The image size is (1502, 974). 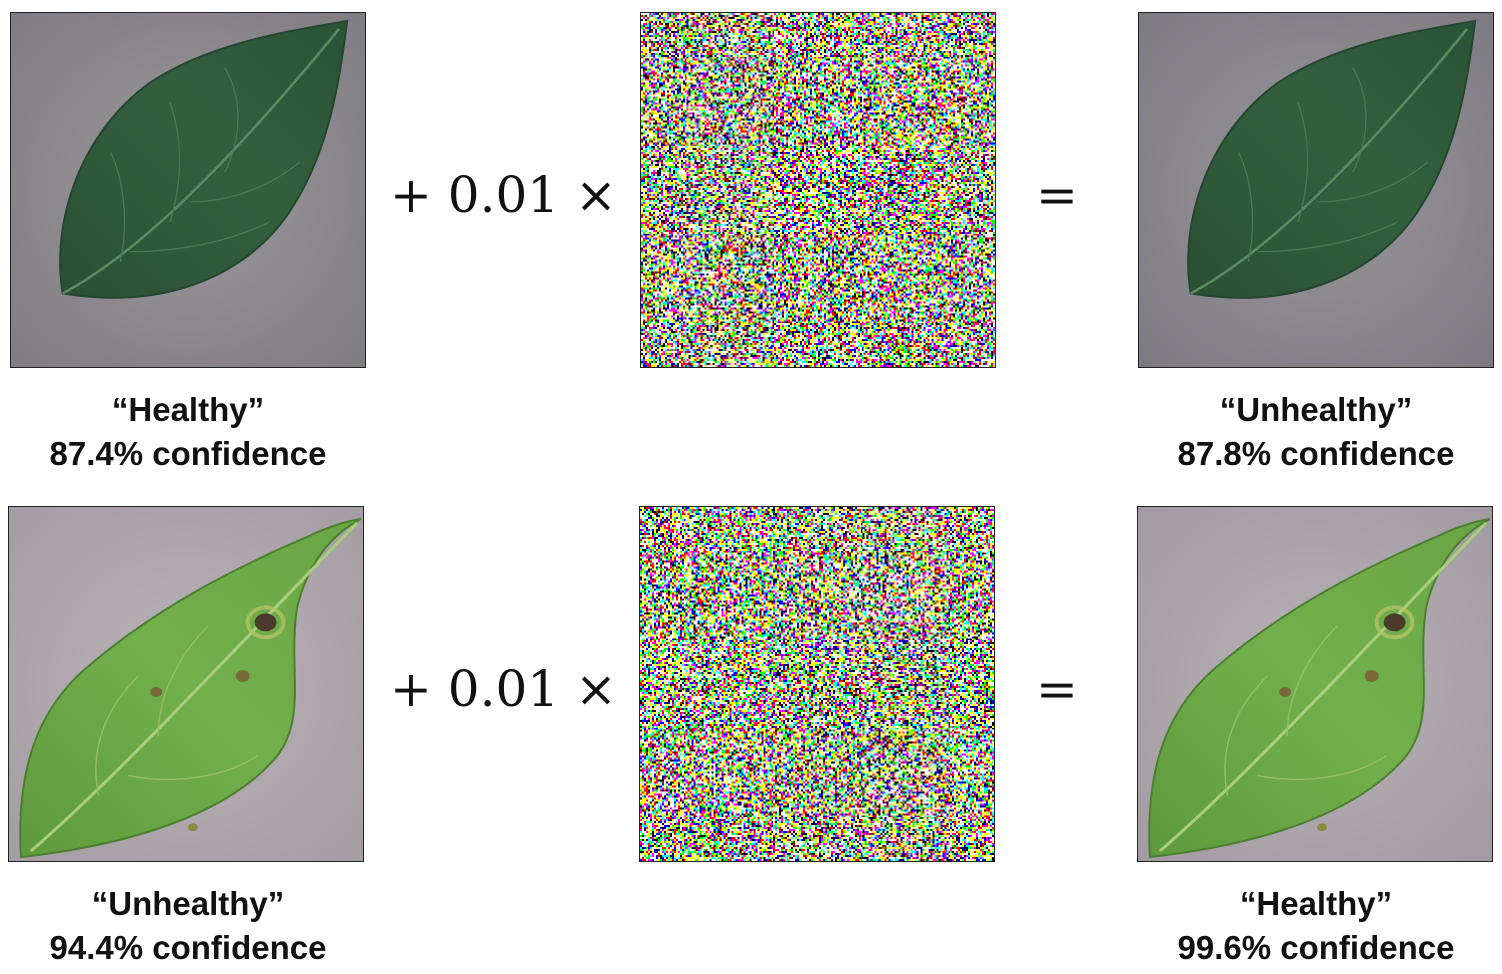 I want to click on output-caption: “Unhealthy” 87.8% confidence, so click(x=1314, y=432).